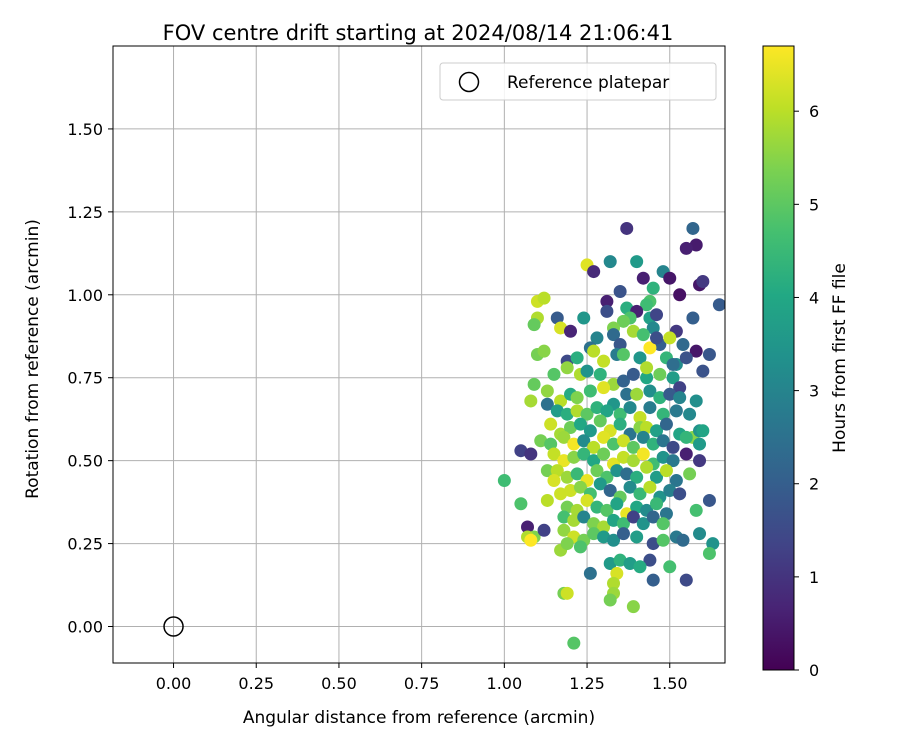  I want to click on legend-marker, so click(469, 82).